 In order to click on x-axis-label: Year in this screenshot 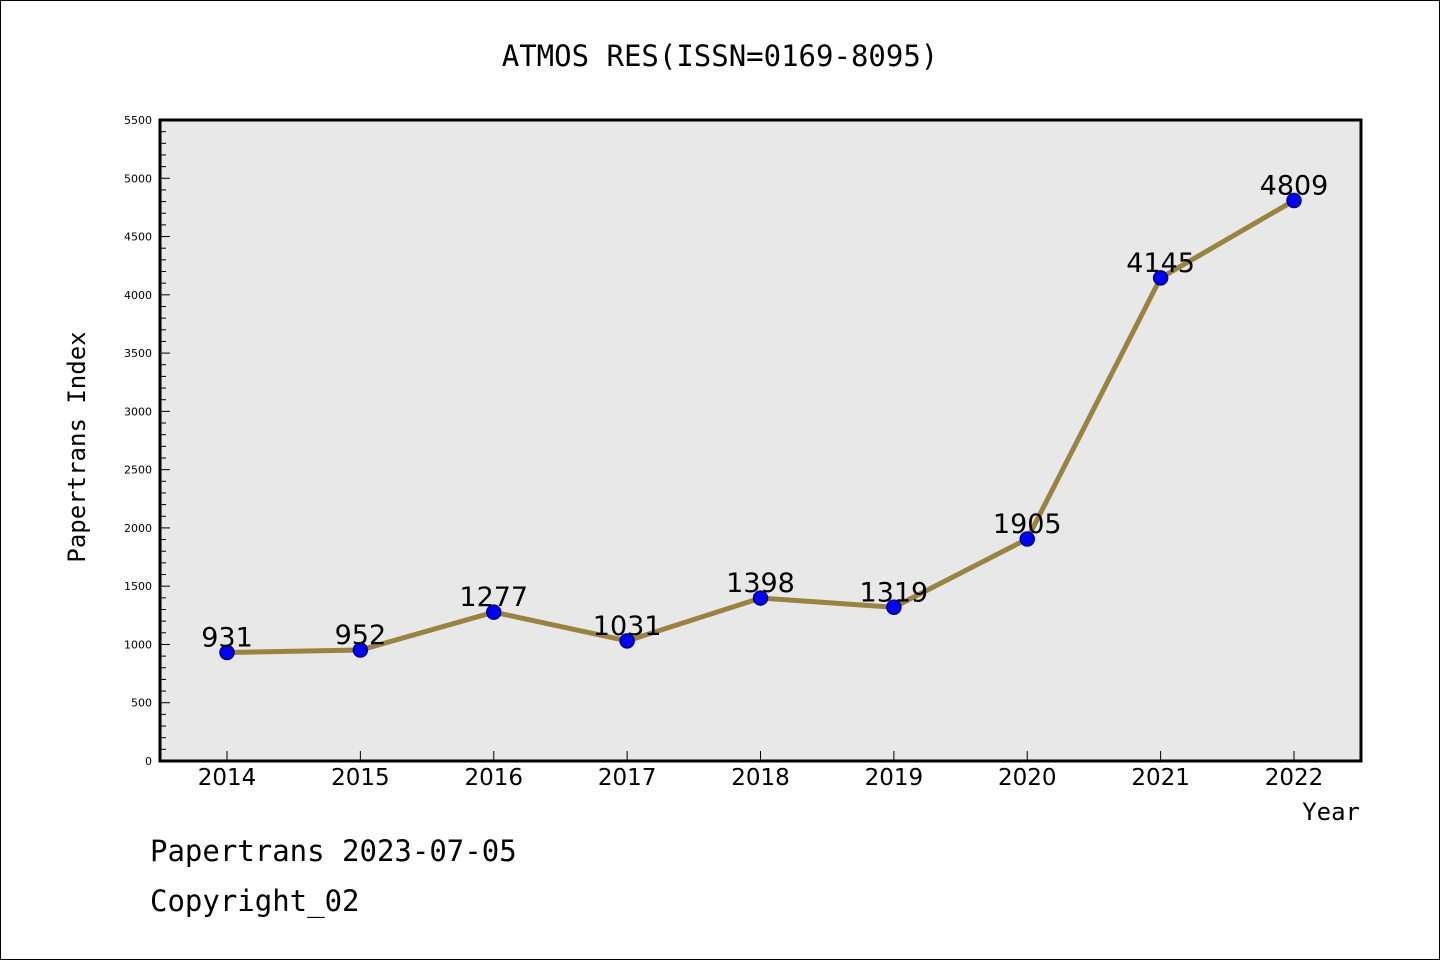, I will do `click(1331, 812)`.